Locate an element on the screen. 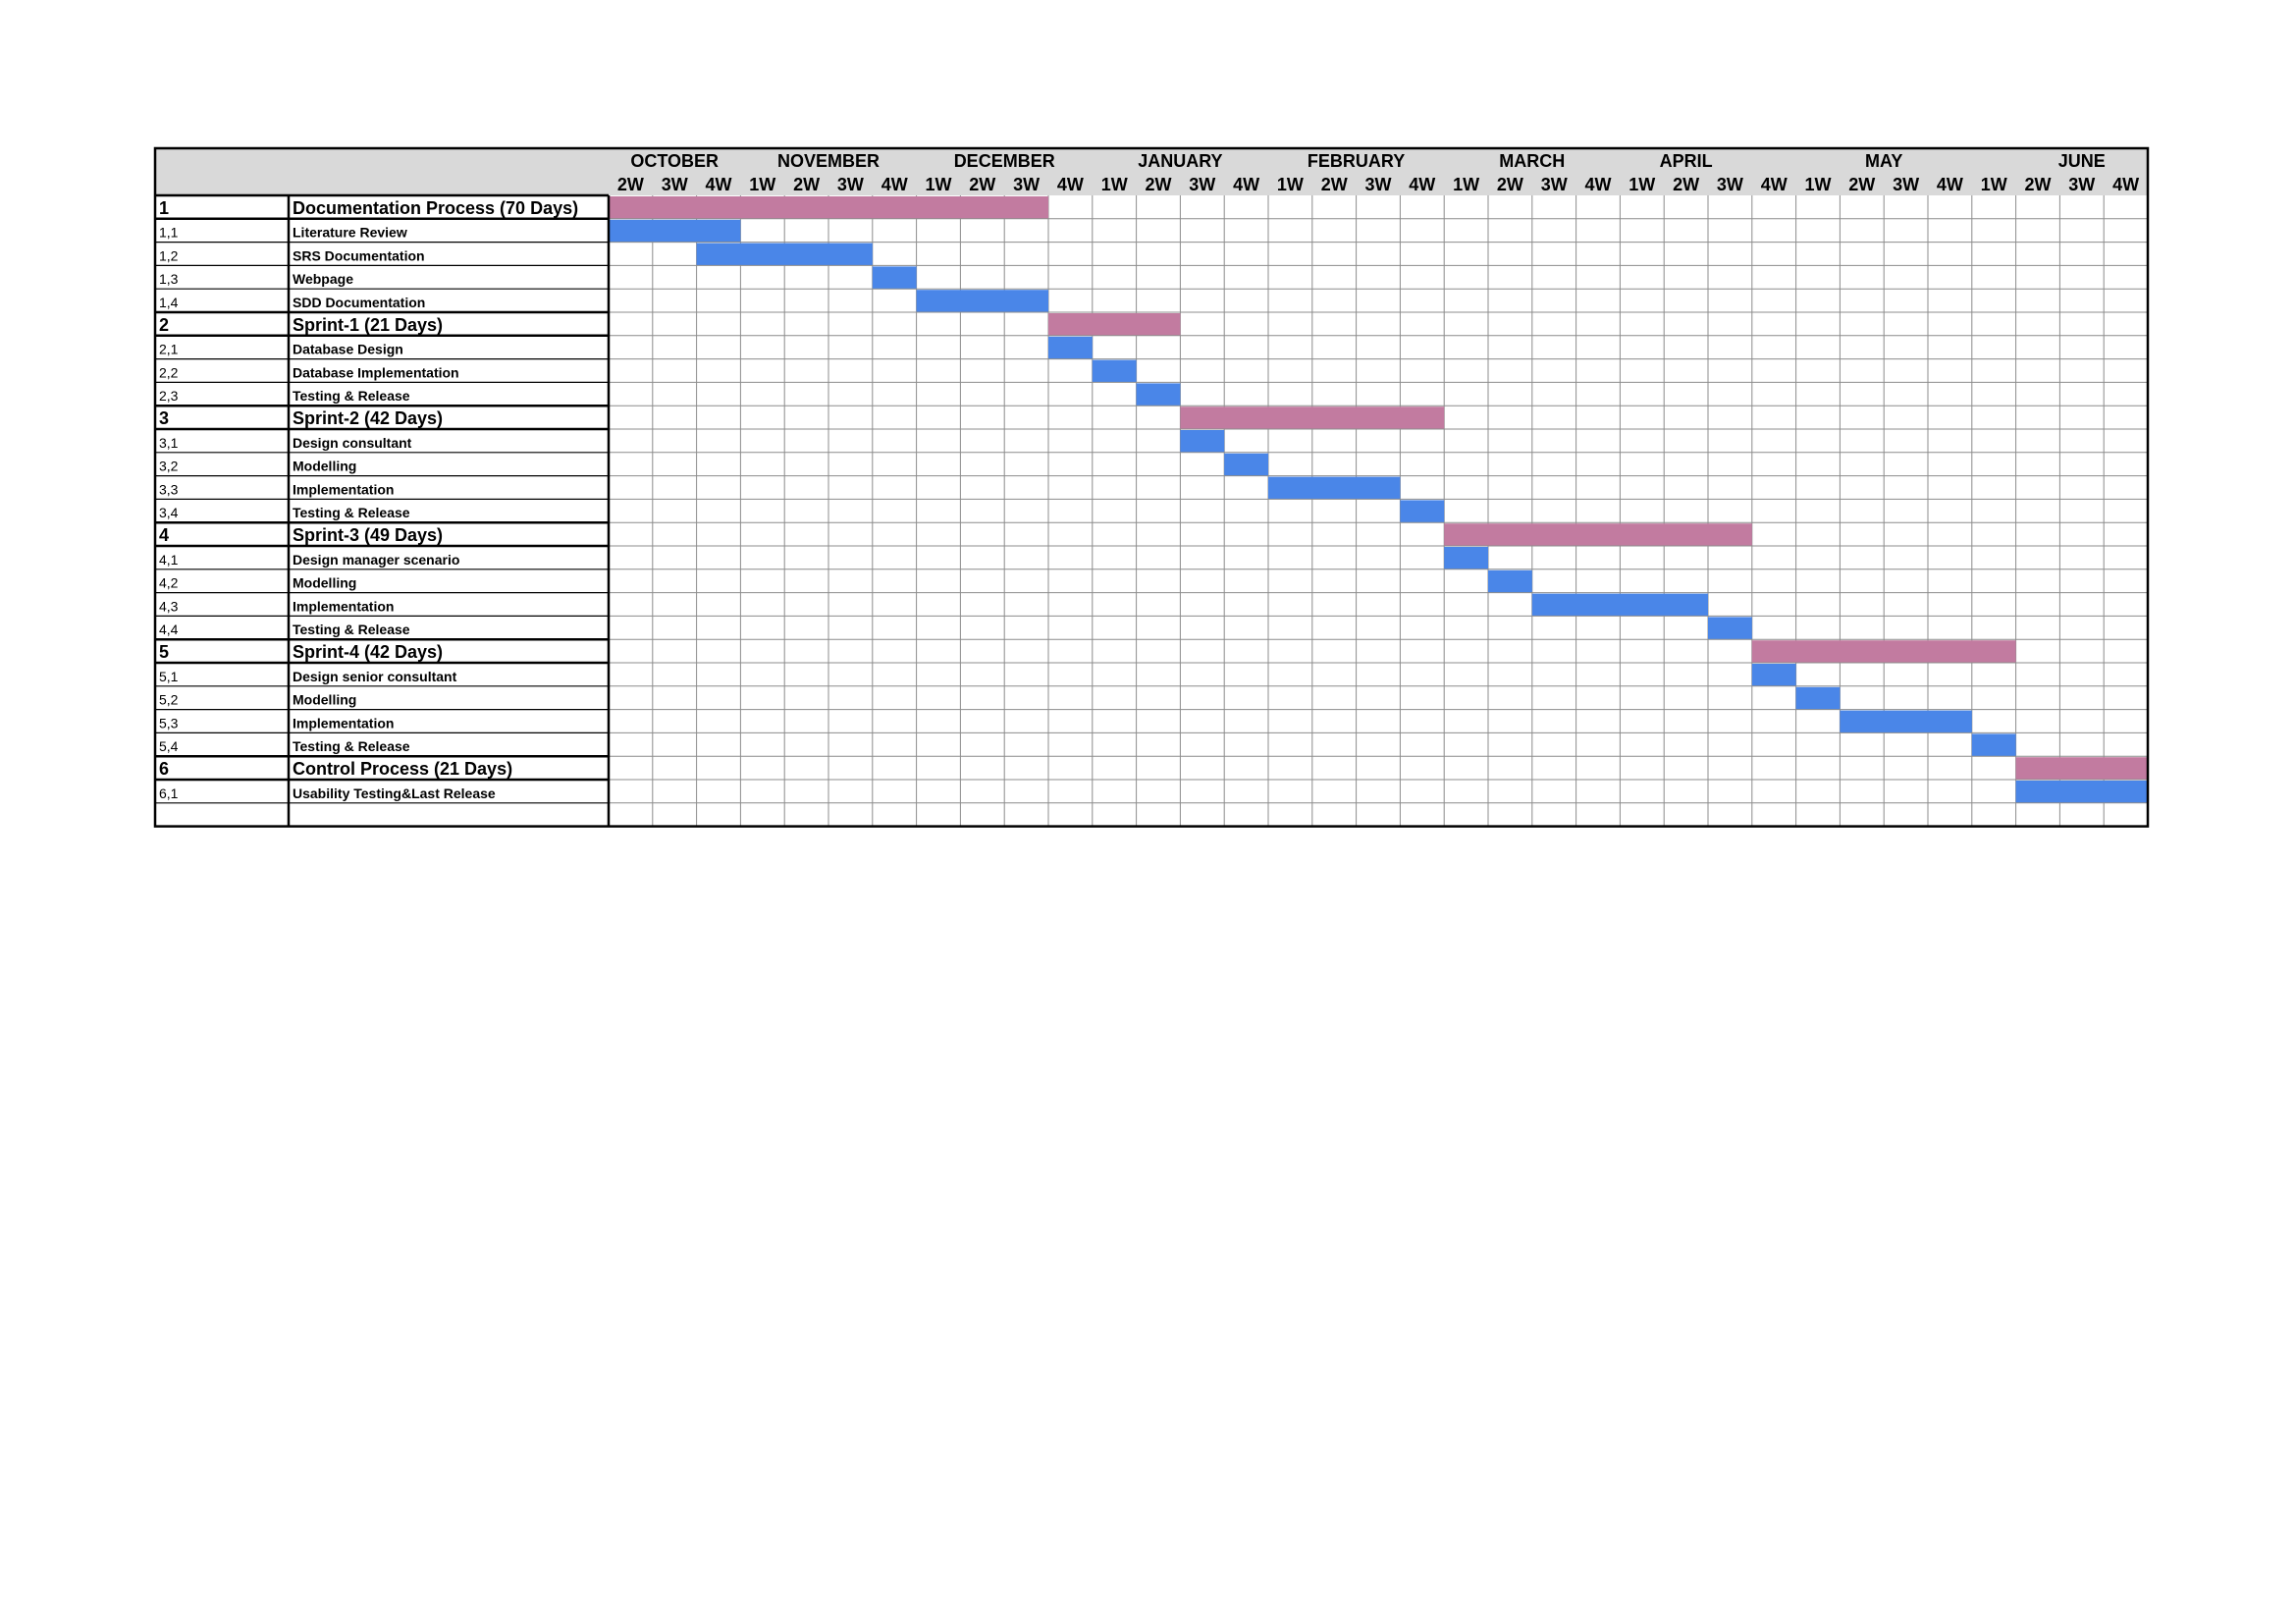 This screenshot has height=1624, width=2296. month-label: MARCH is located at coordinates (1532, 161).